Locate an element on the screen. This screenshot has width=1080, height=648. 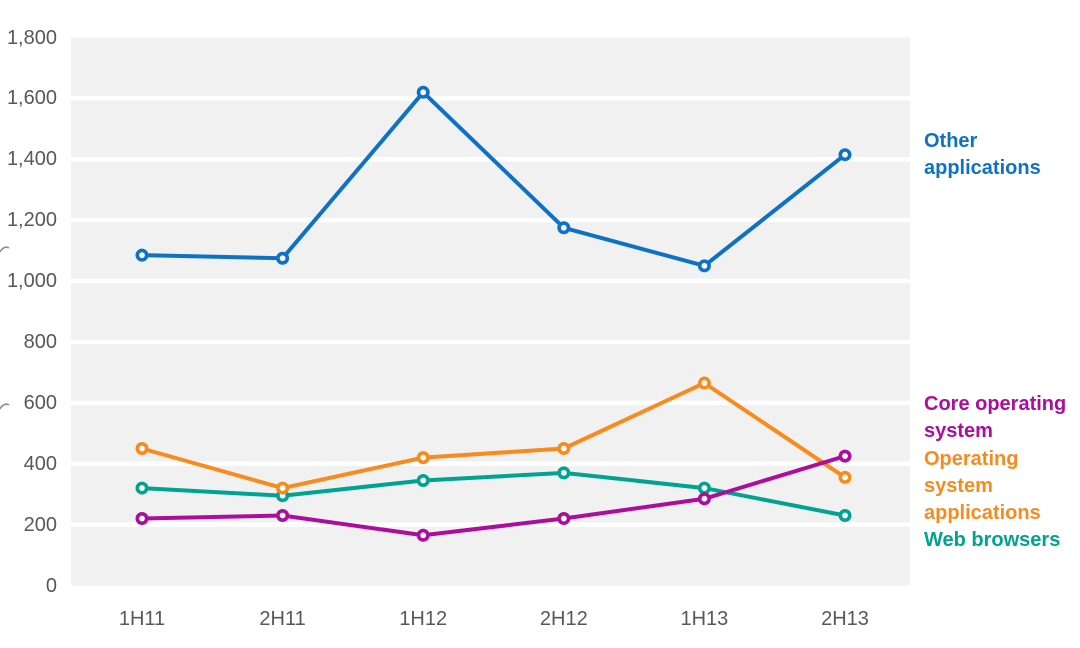
y-tick-label-0: 0 is located at coordinates (51, 585).